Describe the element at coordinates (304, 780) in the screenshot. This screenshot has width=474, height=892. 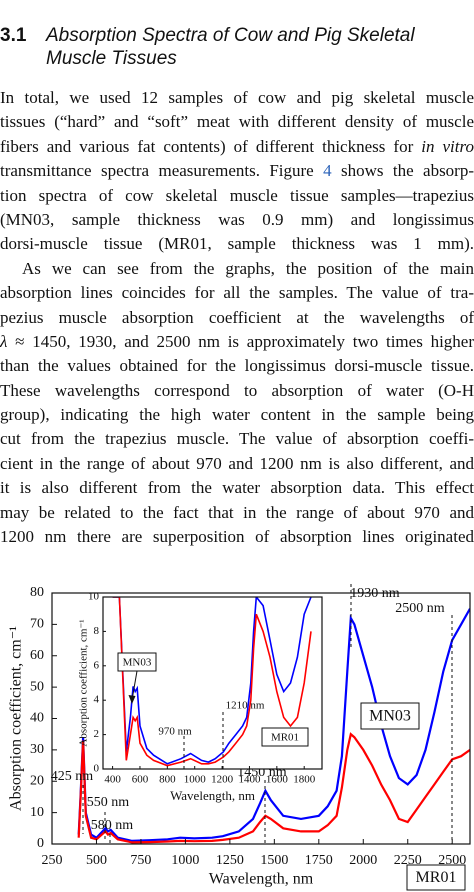
I see `x-tick-label: 1800` at that location.